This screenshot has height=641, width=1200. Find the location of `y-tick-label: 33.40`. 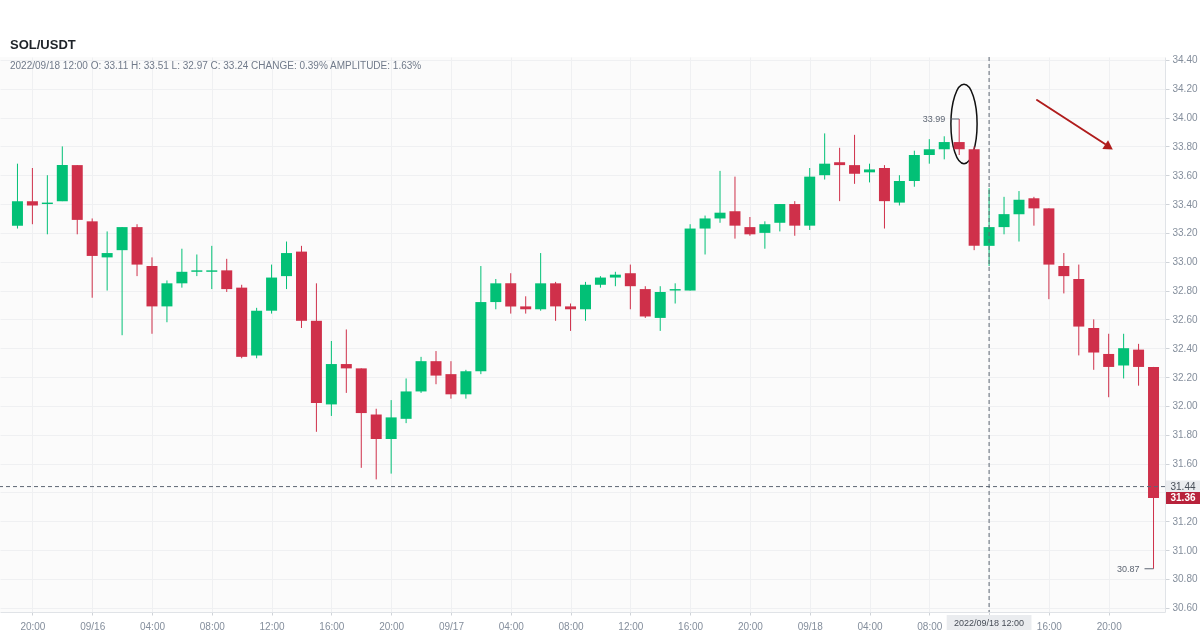

y-tick-label: 33.40 is located at coordinates (1185, 204).